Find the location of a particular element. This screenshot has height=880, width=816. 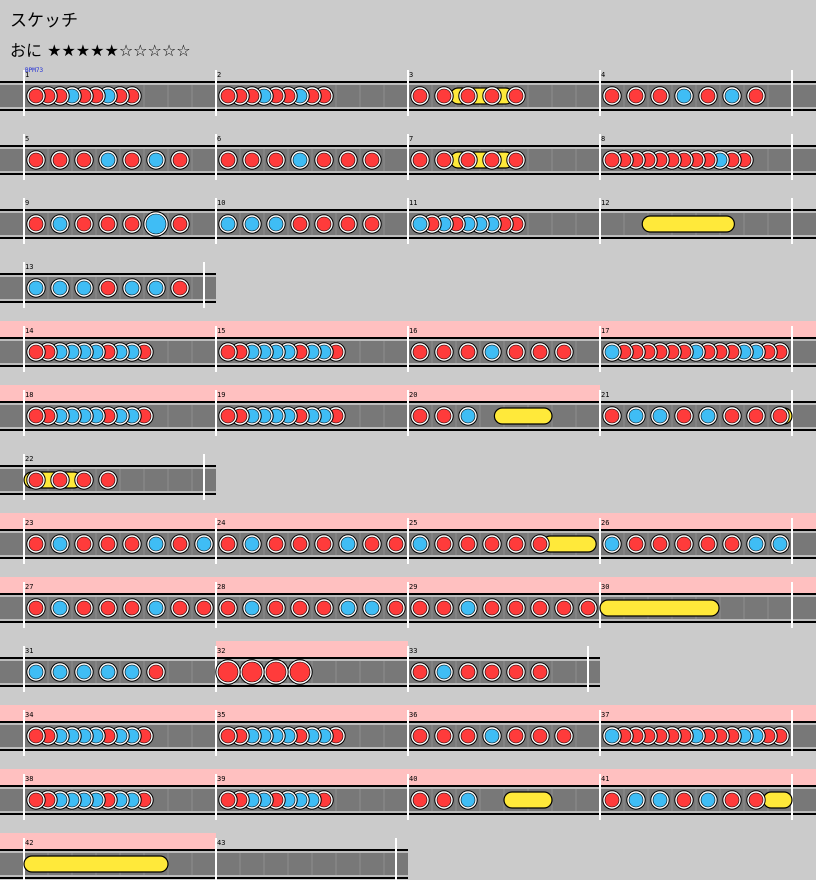

measure-number: 14 is located at coordinates (29, 331).